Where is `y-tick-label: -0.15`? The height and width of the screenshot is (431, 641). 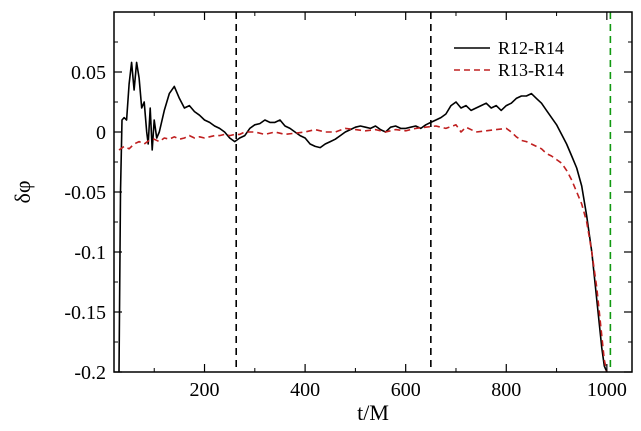 y-tick-label: -0.15 is located at coordinates (85, 313).